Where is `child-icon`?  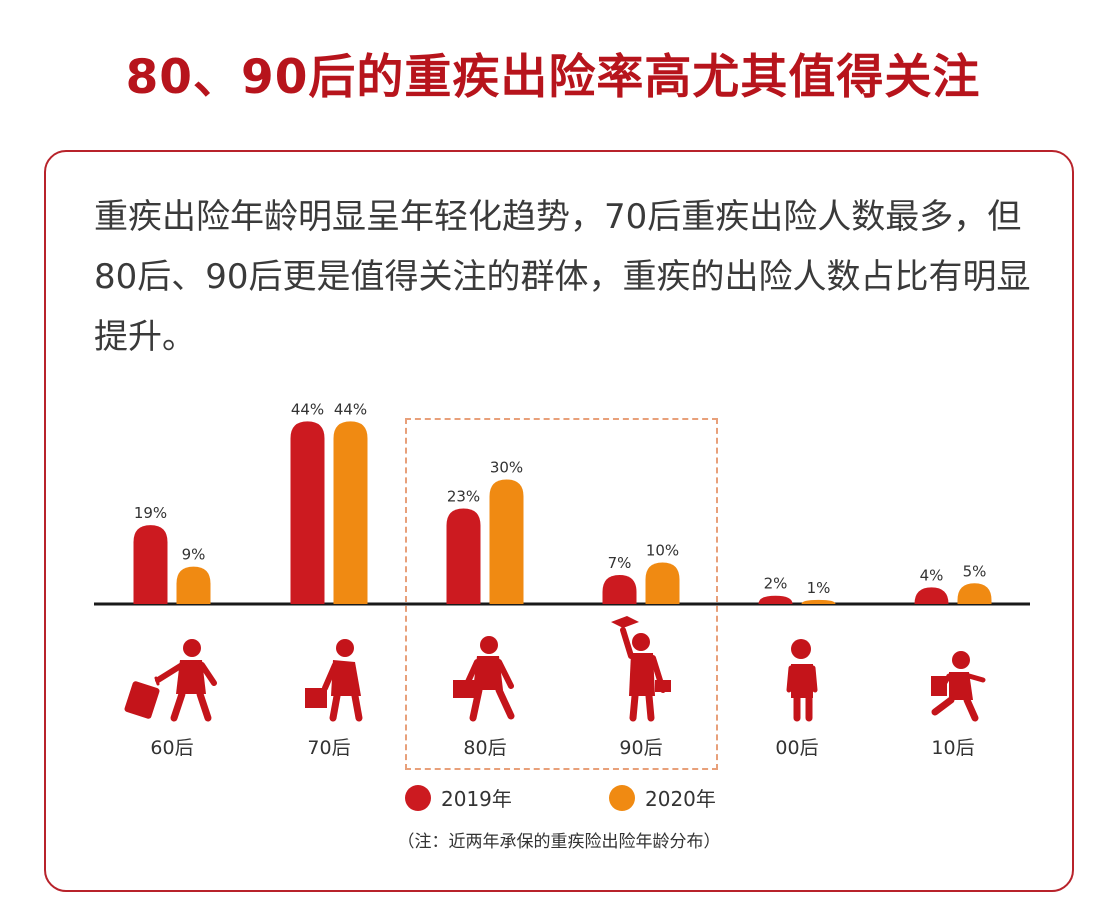
child-icon is located at coordinates (802, 680).